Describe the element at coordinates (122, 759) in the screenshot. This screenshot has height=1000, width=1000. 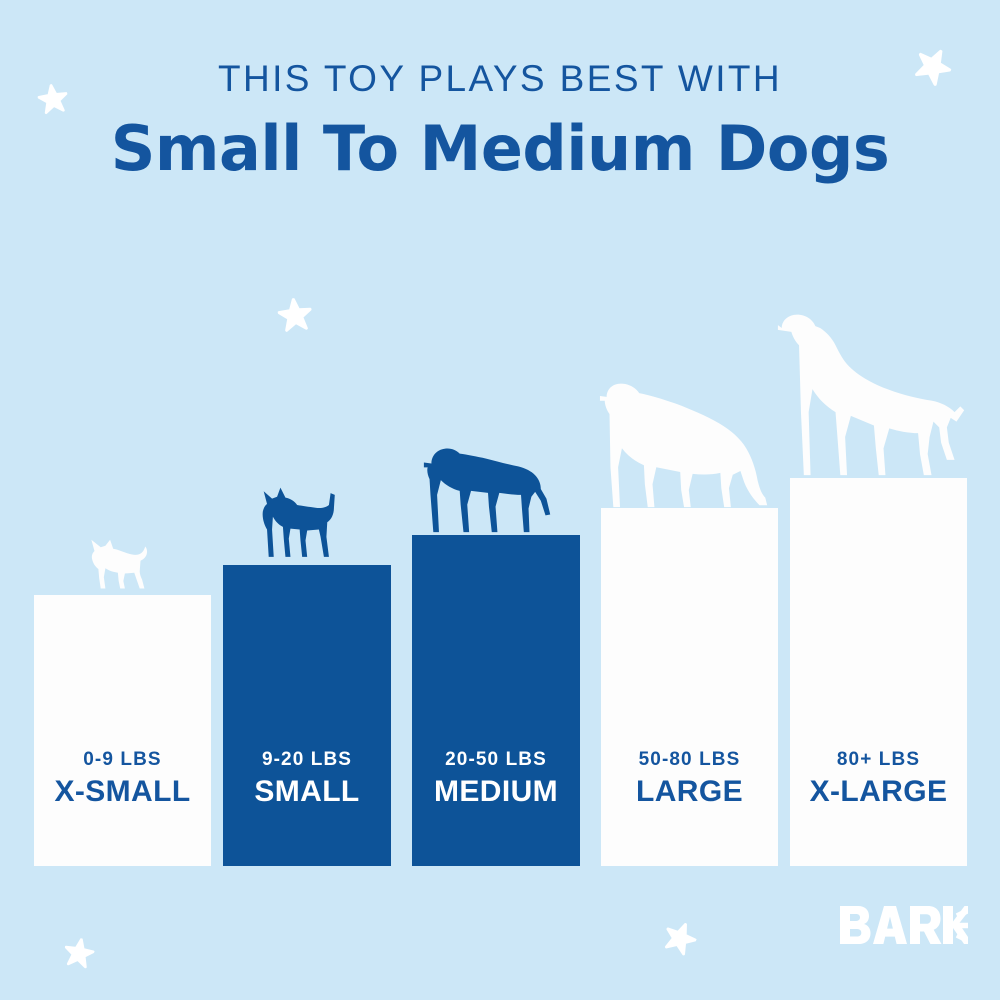
I see `weight-range-label: 0-9 LBS` at that location.